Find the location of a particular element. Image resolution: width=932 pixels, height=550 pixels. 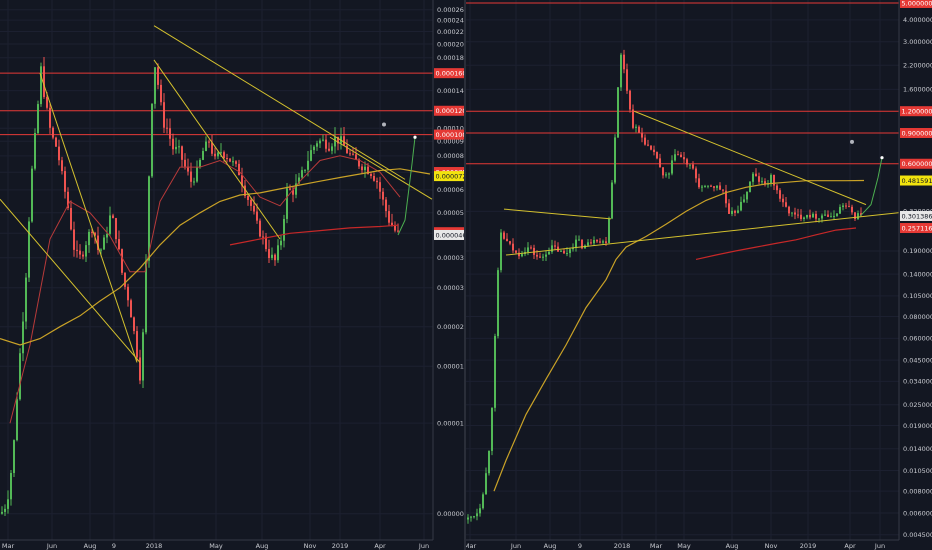

panel-divider is located at coordinates (465, 275).